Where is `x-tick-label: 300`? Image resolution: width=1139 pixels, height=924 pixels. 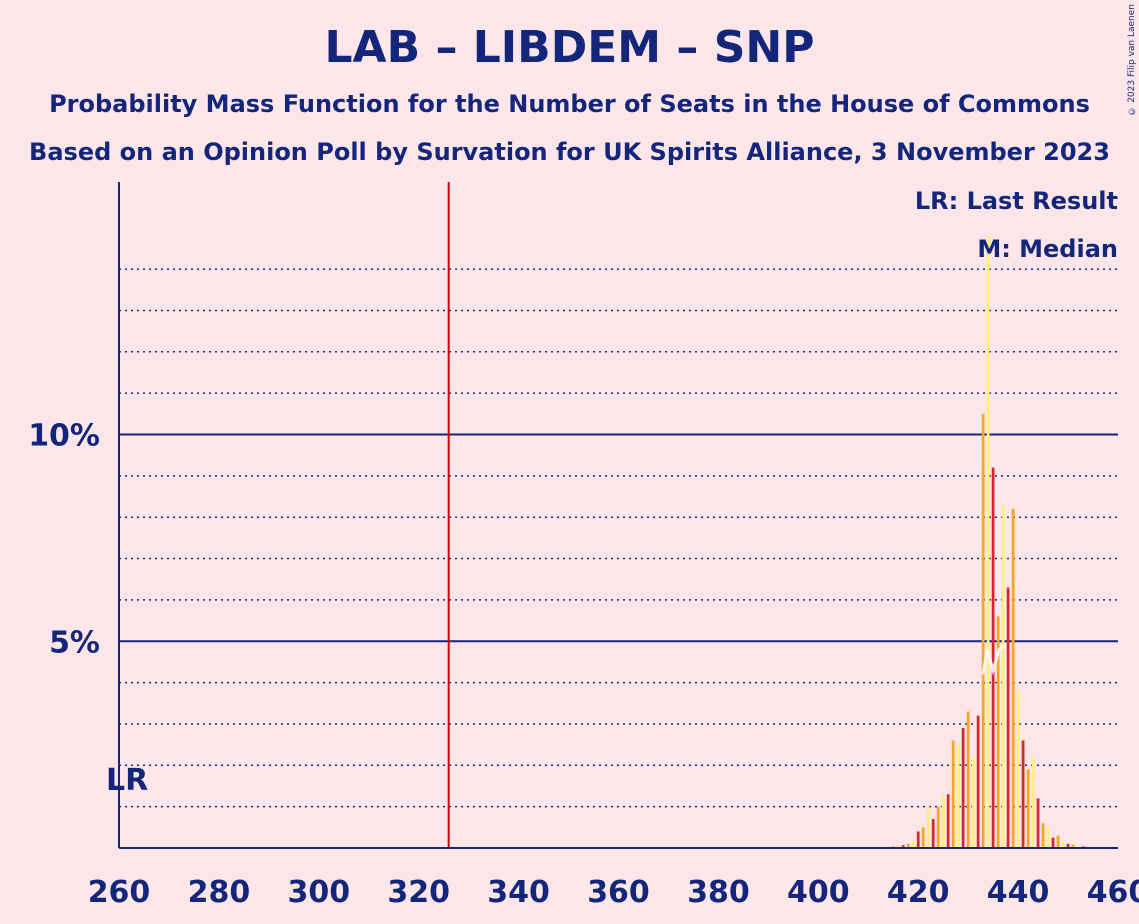
x-tick-label: 300 is located at coordinates (318, 892).